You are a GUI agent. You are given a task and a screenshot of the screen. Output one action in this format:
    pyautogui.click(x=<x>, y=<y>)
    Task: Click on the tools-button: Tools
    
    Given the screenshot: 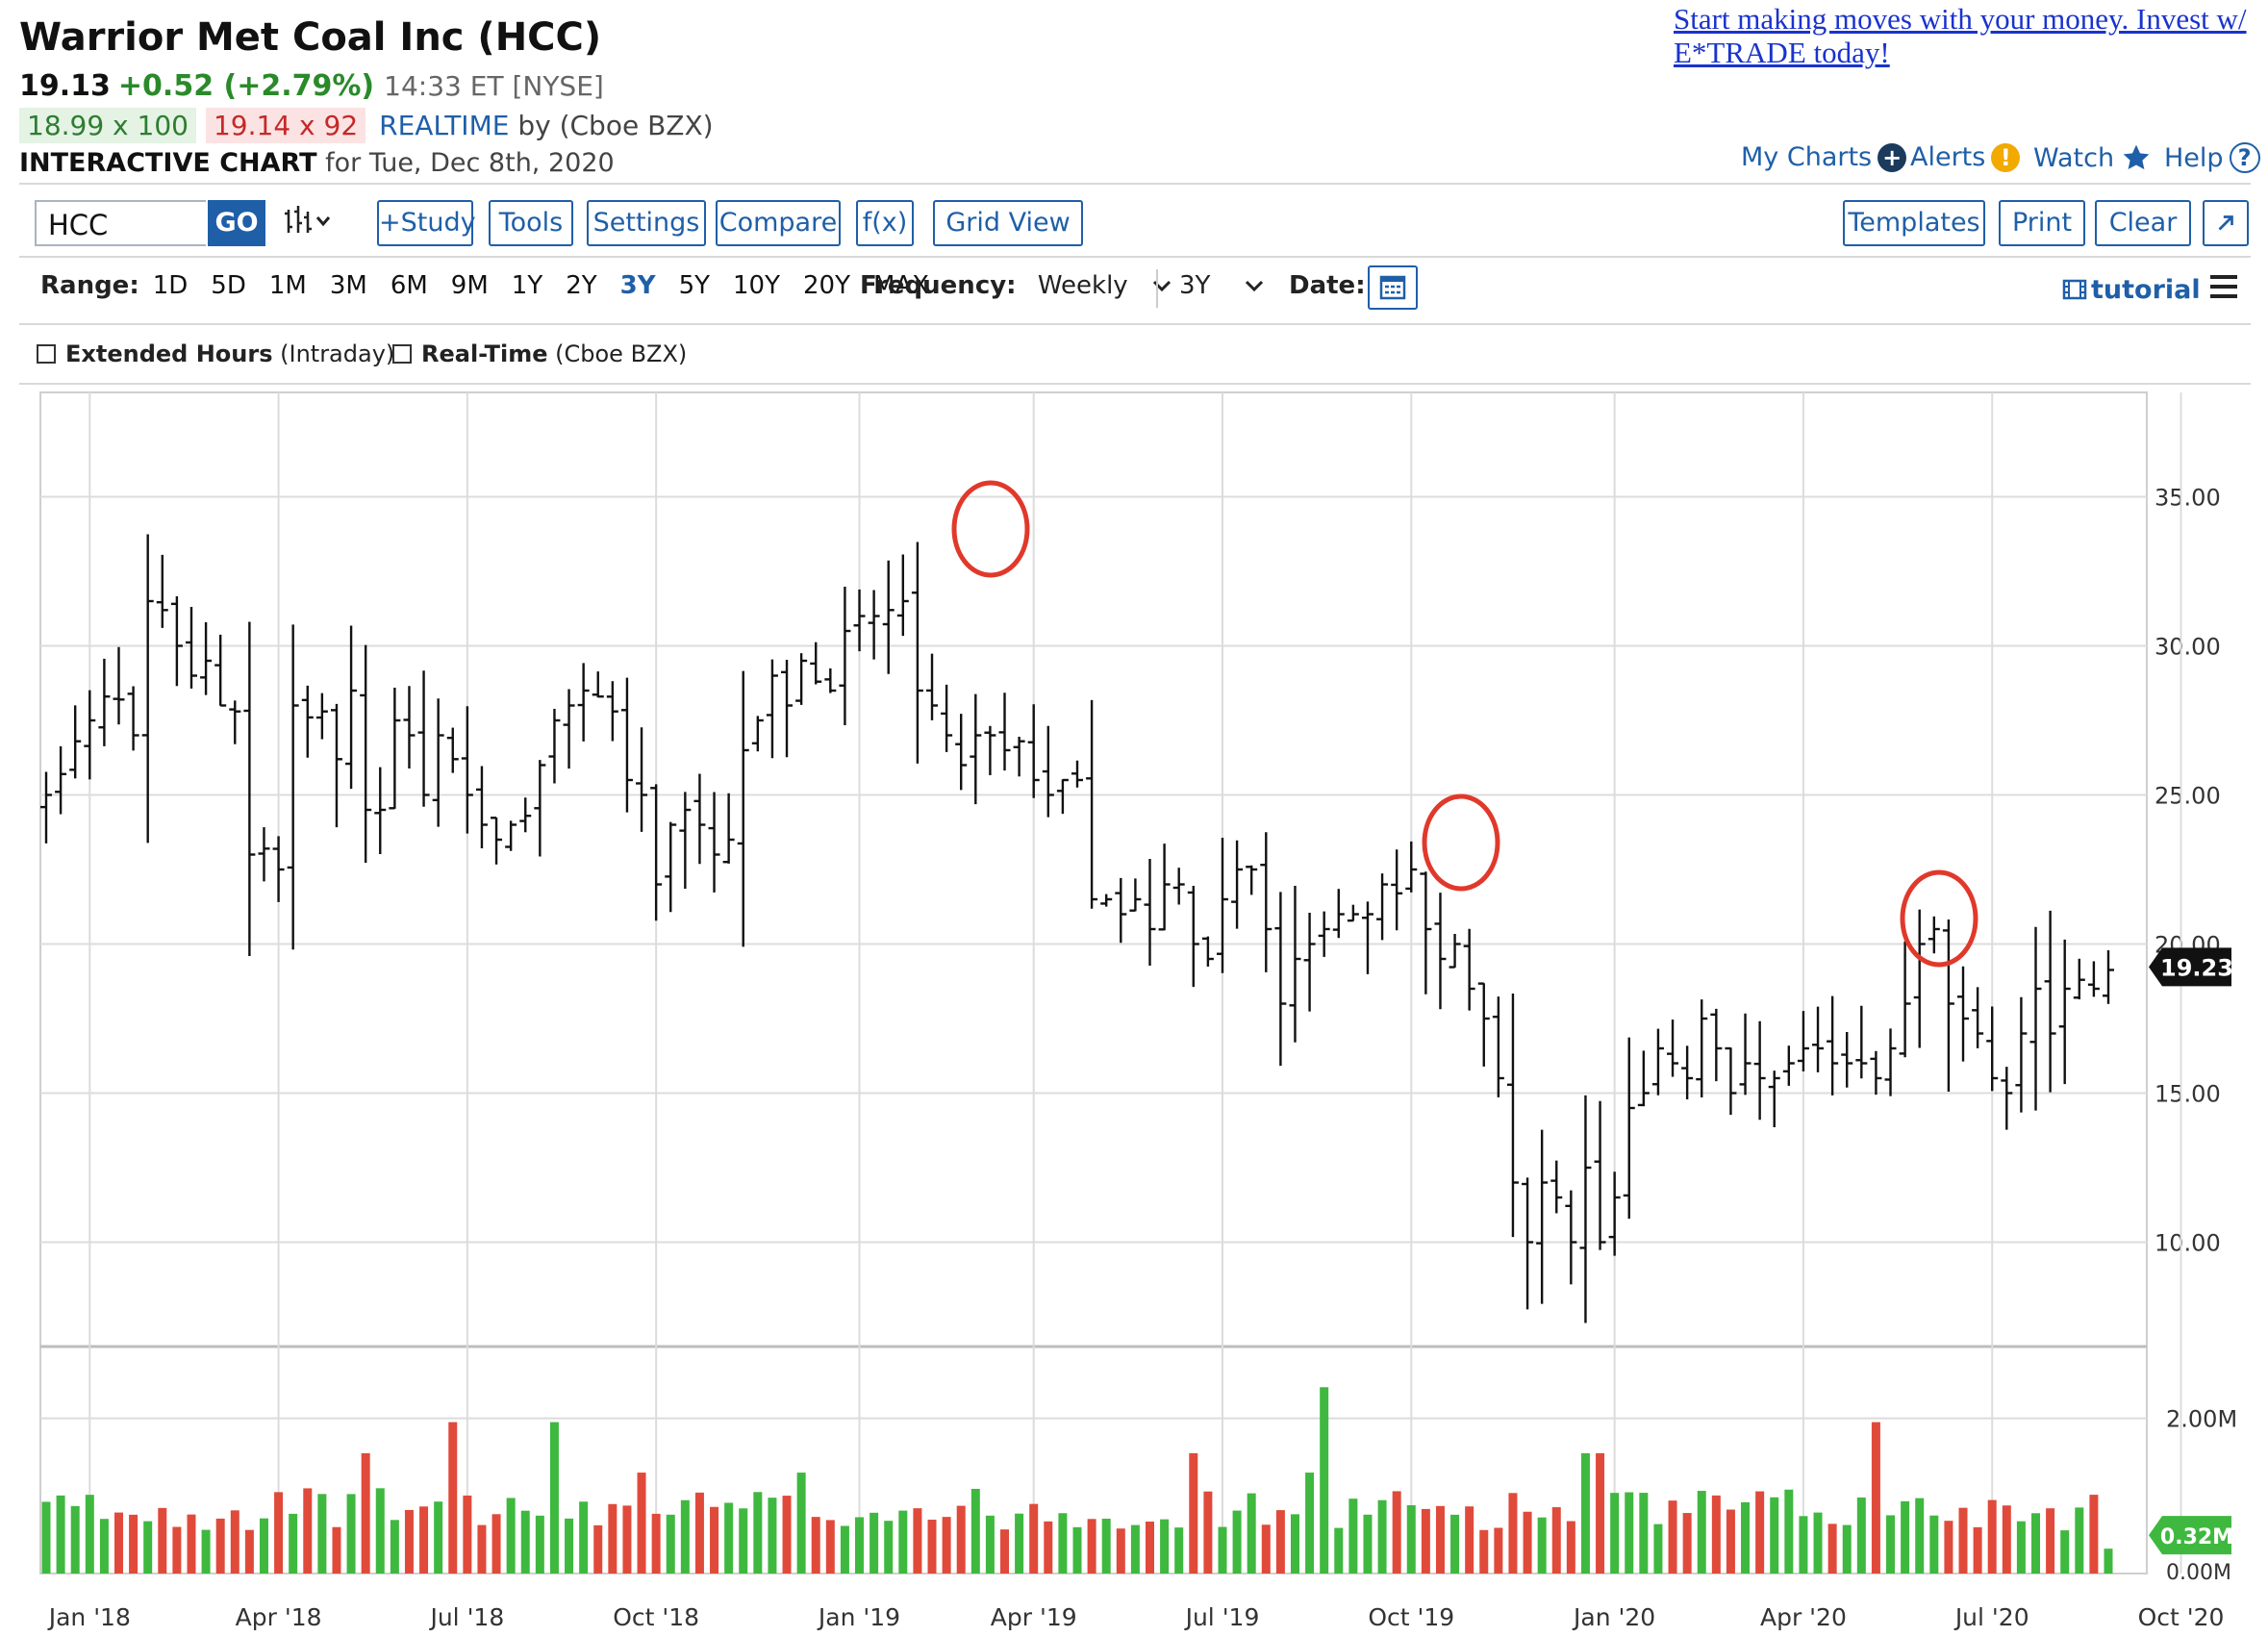 What is the action you would take?
    pyautogui.click(x=531, y=223)
    